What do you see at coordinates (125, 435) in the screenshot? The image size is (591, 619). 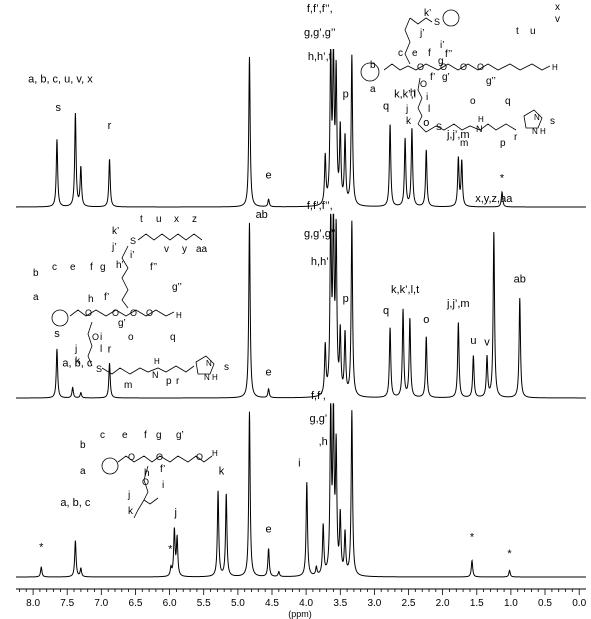 I see `structure-label: e` at bounding box center [125, 435].